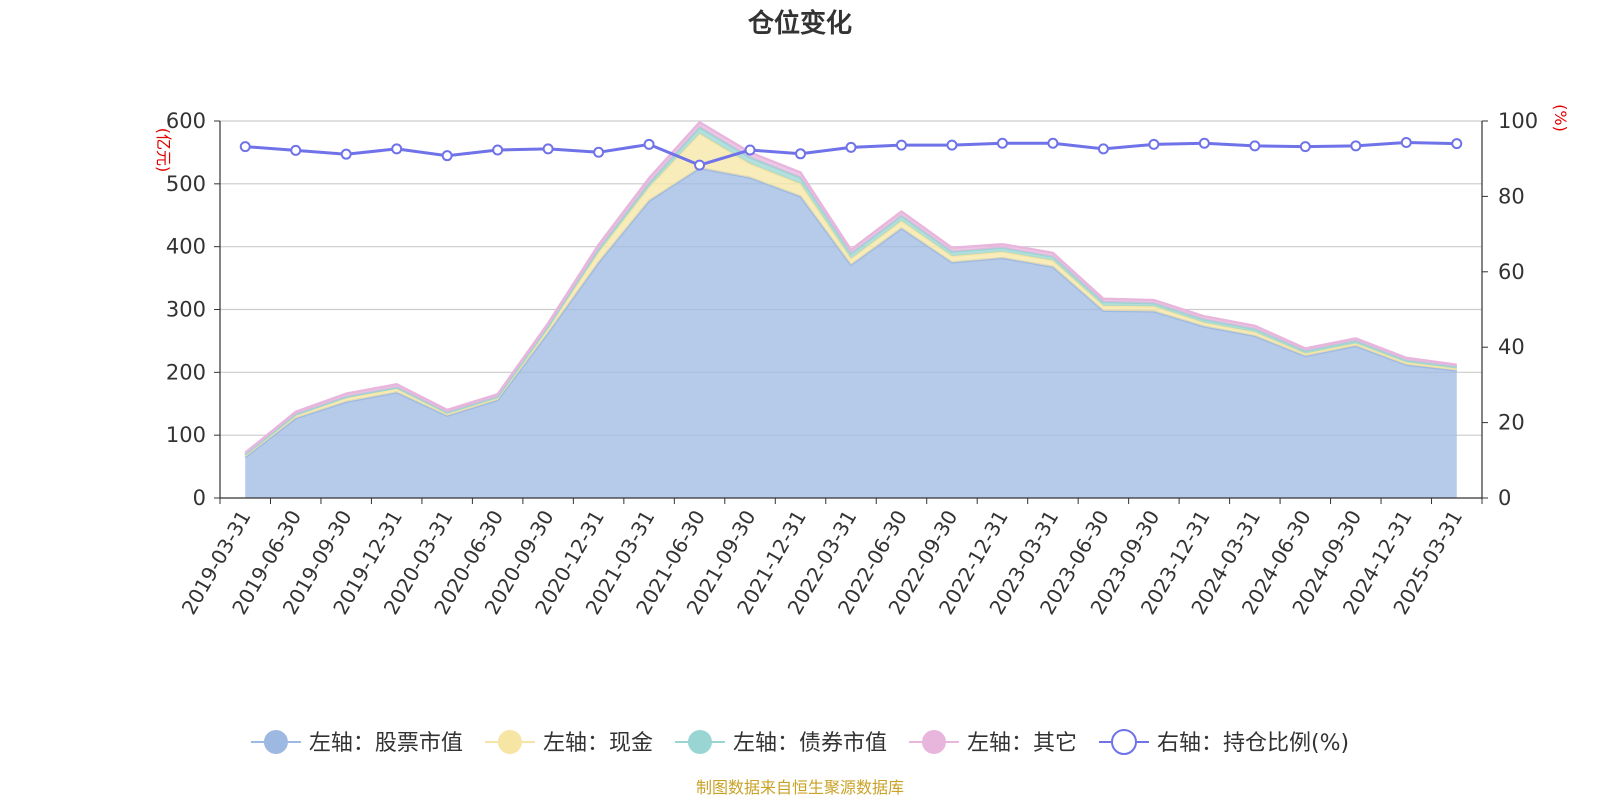 This screenshot has height=800, width=1600. I want to click on right-axis-unit: (%), so click(1560, 118).